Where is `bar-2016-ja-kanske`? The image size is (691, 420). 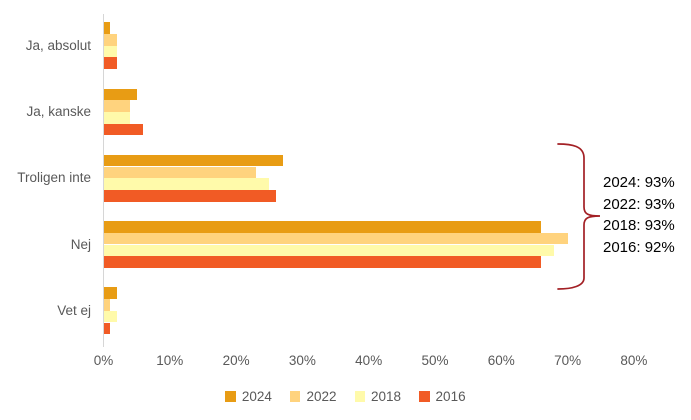
bar-2016-ja-kanske is located at coordinates (123, 129).